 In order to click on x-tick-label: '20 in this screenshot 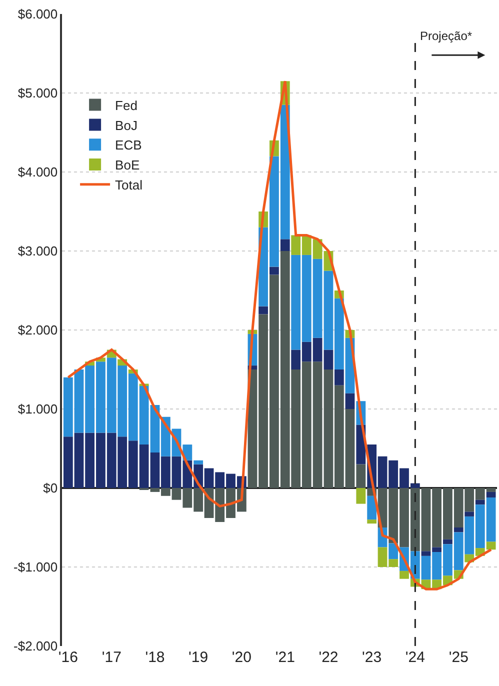, I will do `click(242, 657)`.